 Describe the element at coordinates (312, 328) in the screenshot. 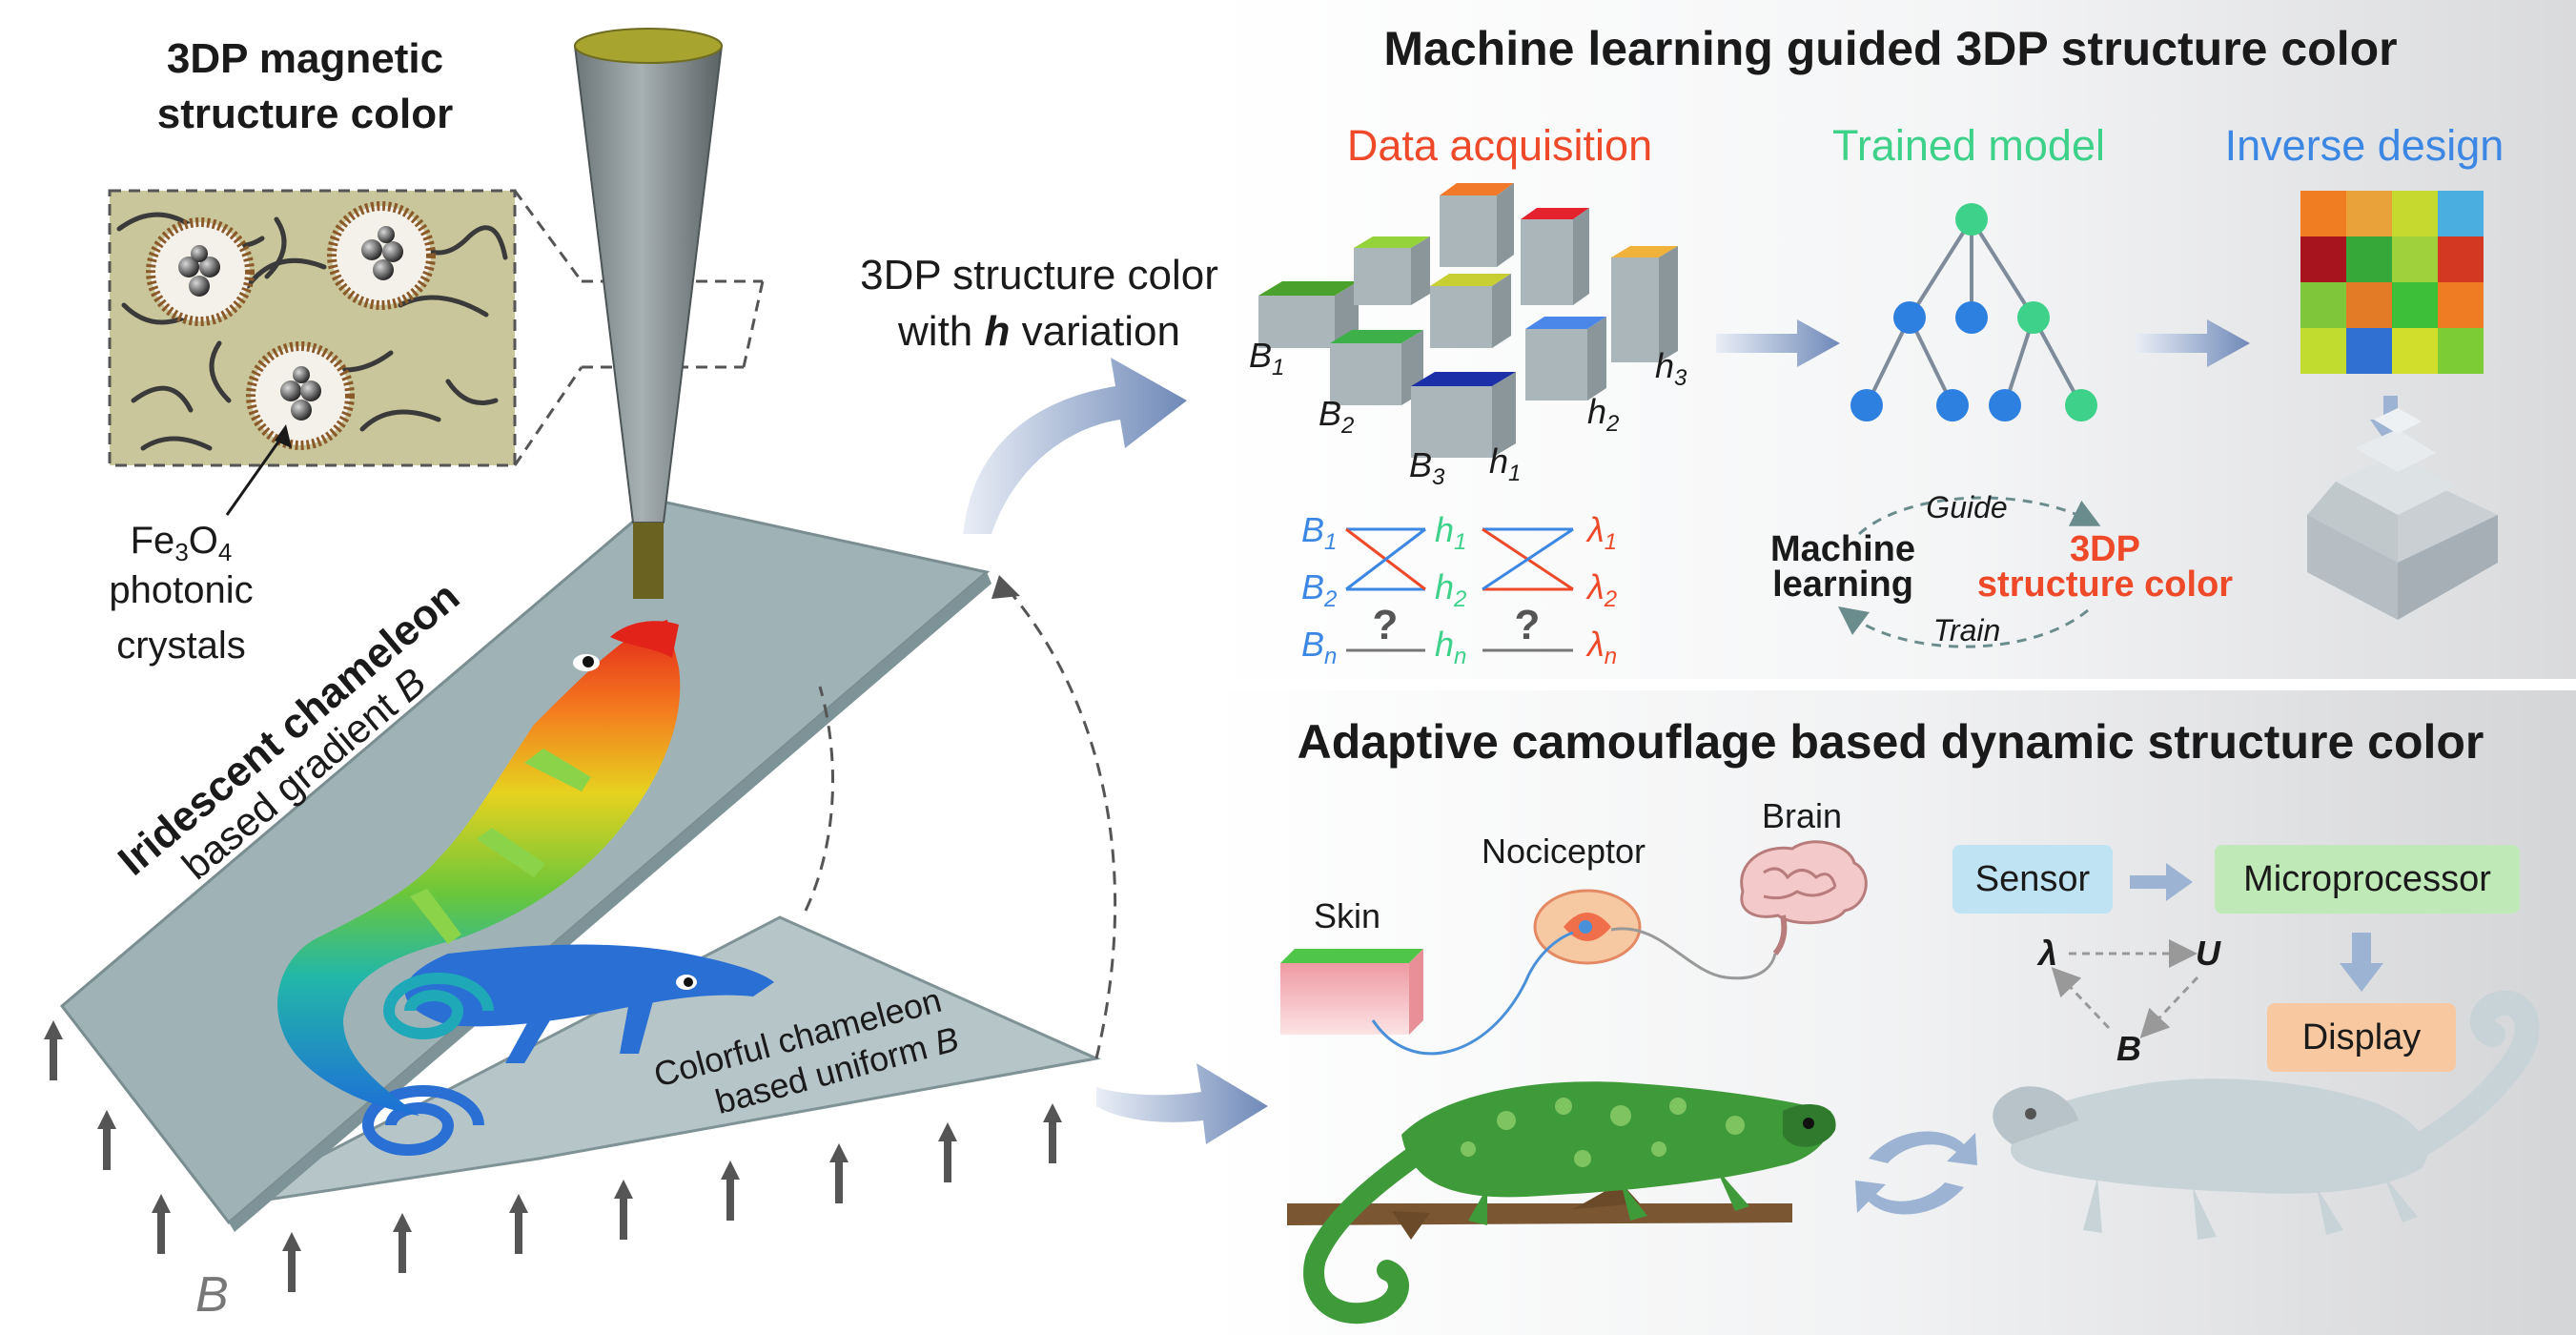

I see `nanoparticle-inset` at that location.